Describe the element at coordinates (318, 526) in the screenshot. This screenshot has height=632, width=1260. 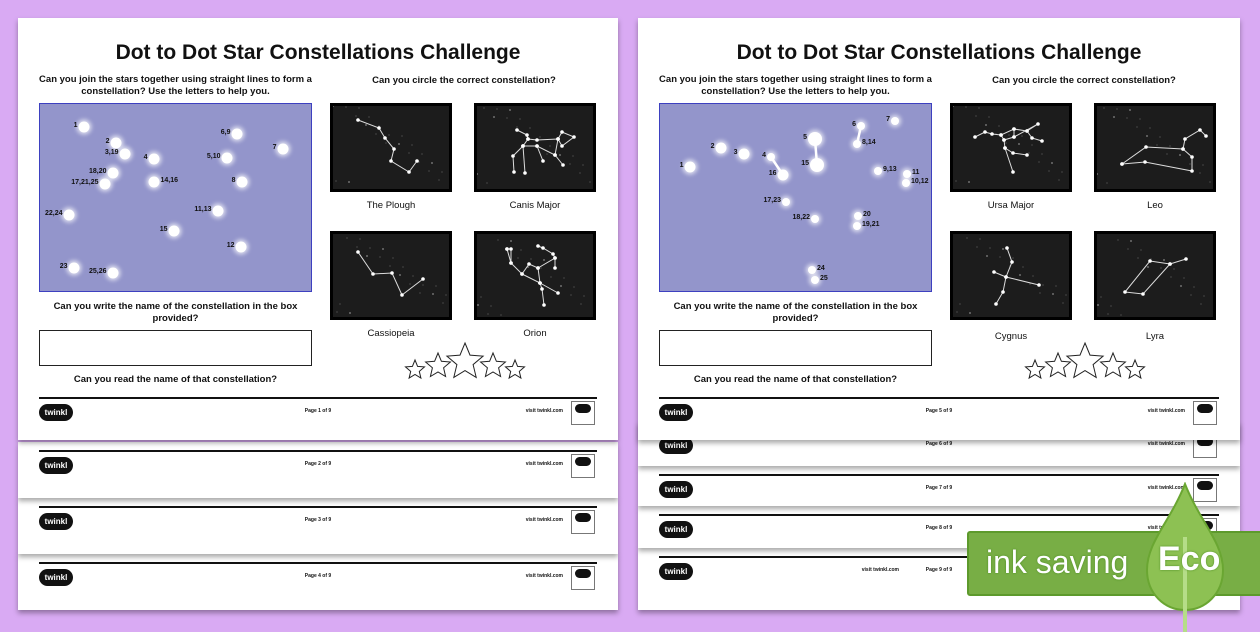
I see `worksheet-page-3: twinkl Page 3 of 9 visit twinkl.com` at that location.